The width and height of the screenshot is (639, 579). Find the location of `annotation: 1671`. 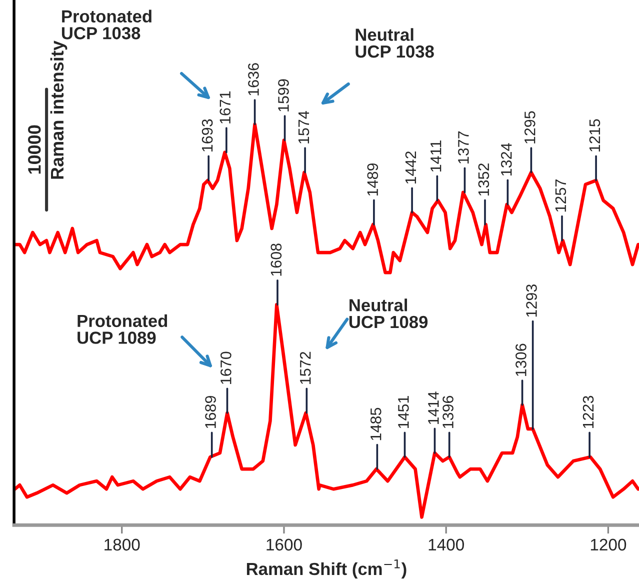

annotation: 1671 is located at coordinates (225, 107).